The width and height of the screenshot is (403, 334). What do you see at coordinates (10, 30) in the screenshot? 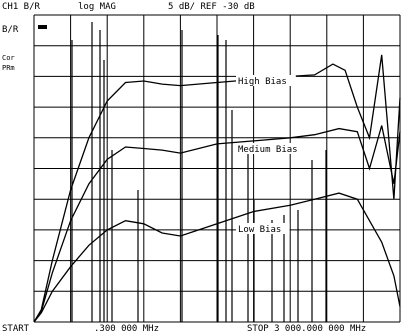
I see `left-label-br: B/R` at bounding box center [10, 30].